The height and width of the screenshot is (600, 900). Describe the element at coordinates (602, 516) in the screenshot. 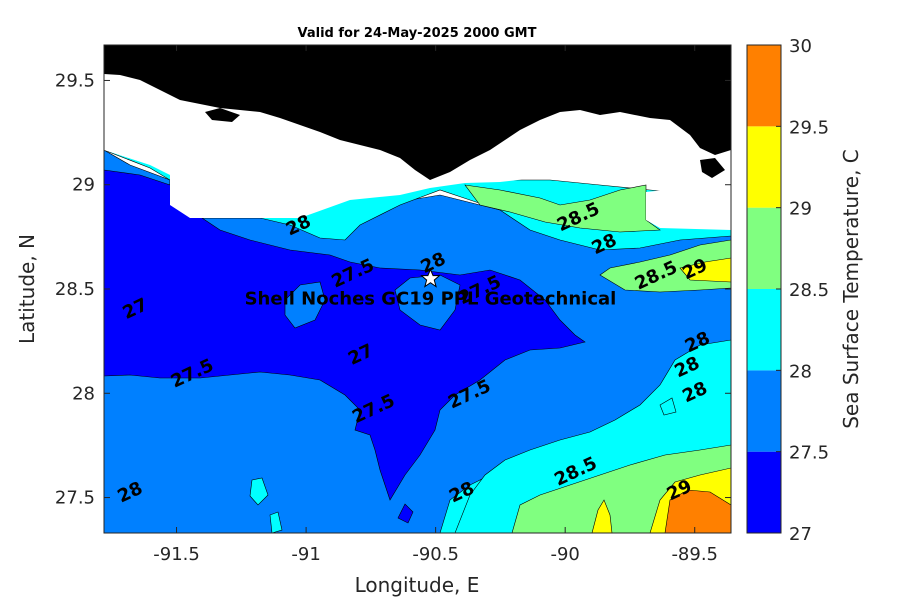

I see `sst-band-29-29.5-spot` at that location.